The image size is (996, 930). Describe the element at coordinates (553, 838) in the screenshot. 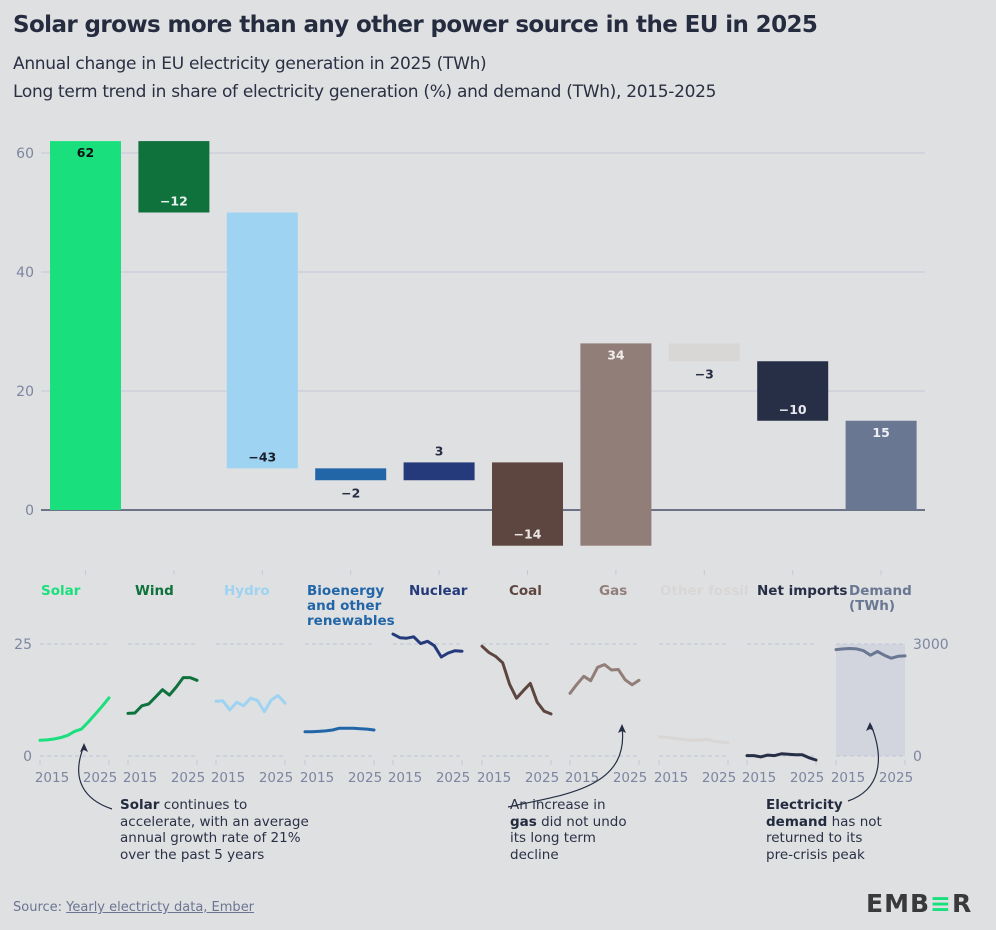

I see `annotation-gas-line: its long term` at that location.